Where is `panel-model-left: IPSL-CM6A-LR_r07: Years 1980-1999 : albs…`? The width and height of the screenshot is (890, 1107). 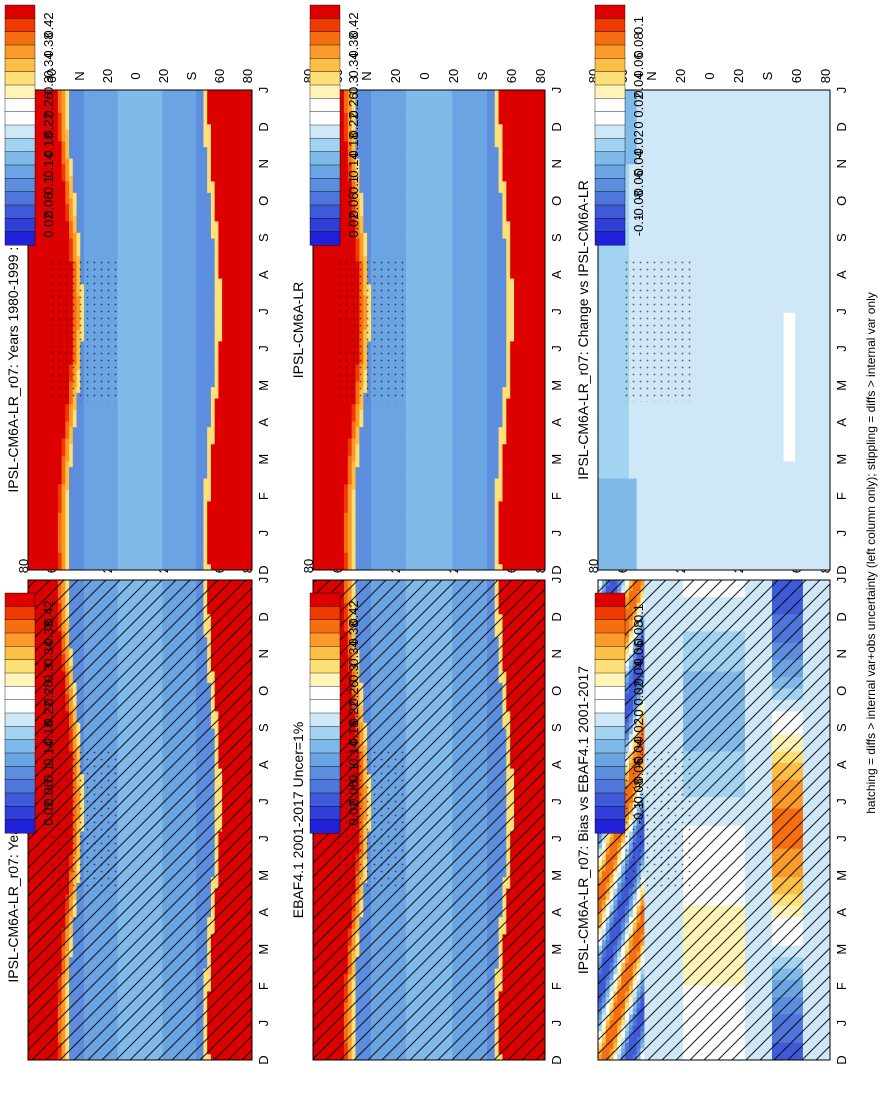 panel-model-left: IPSL-CM6A-LR_r07: Years 1980-1999 : albs… is located at coordinates (137, 812).